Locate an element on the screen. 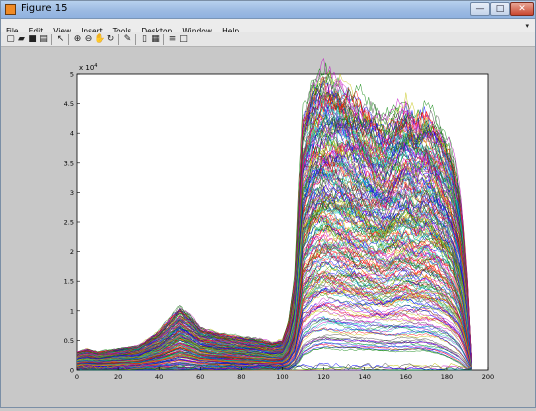 This screenshot has height=411, width=536. maximize-button: □ is located at coordinates (500, 9).